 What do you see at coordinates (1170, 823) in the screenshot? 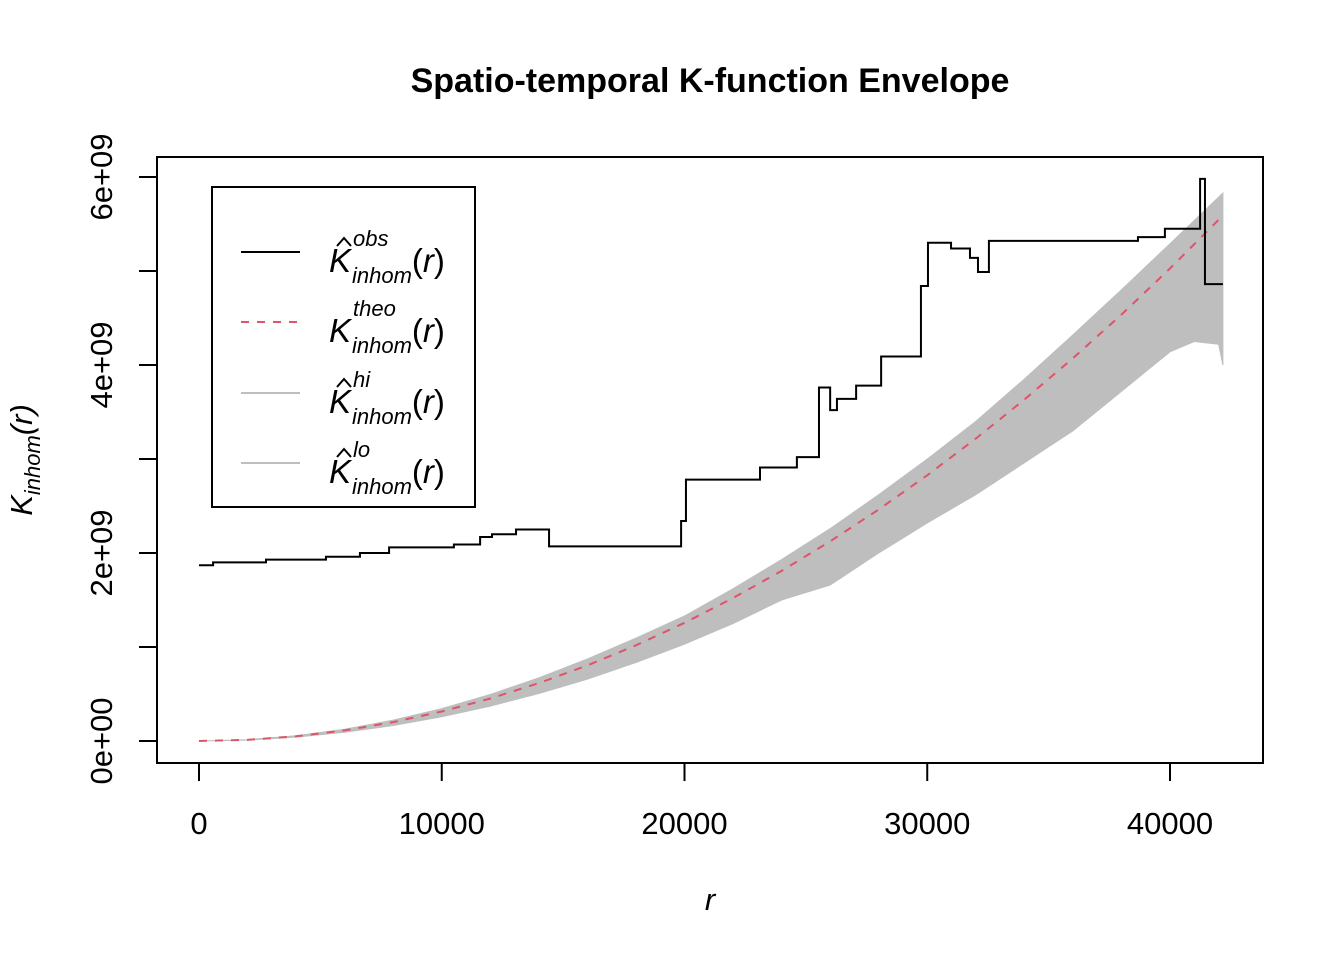
I see `x-tick-label: 40000` at bounding box center [1170, 823].